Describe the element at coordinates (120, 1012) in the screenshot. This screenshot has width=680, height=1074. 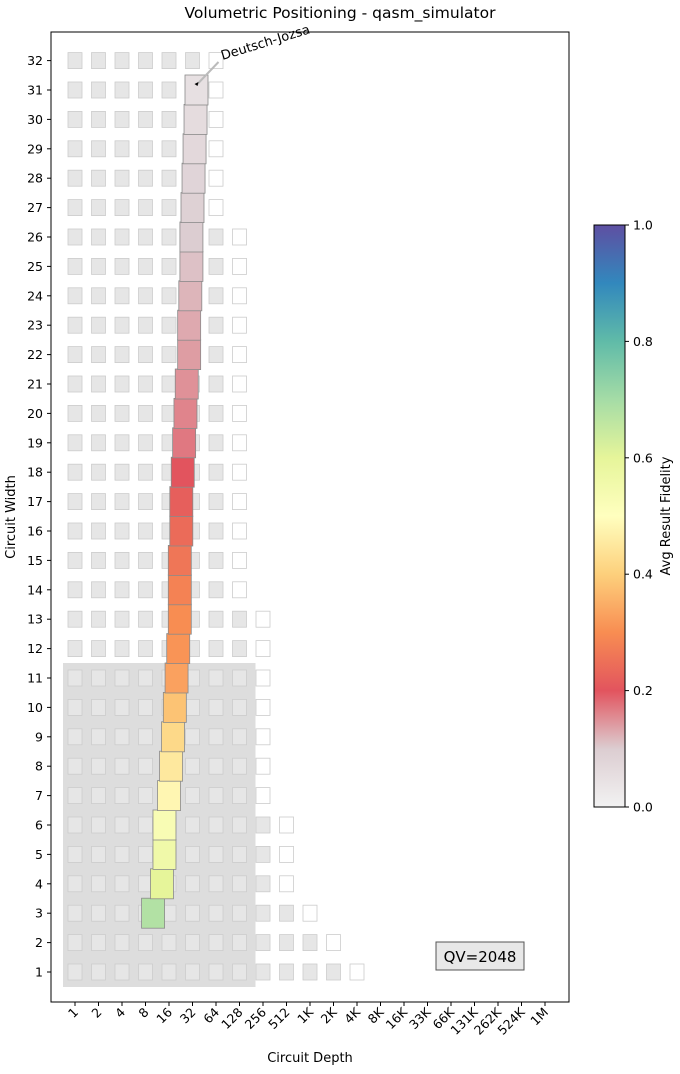
I see `x-tick-label: 4` at that location.